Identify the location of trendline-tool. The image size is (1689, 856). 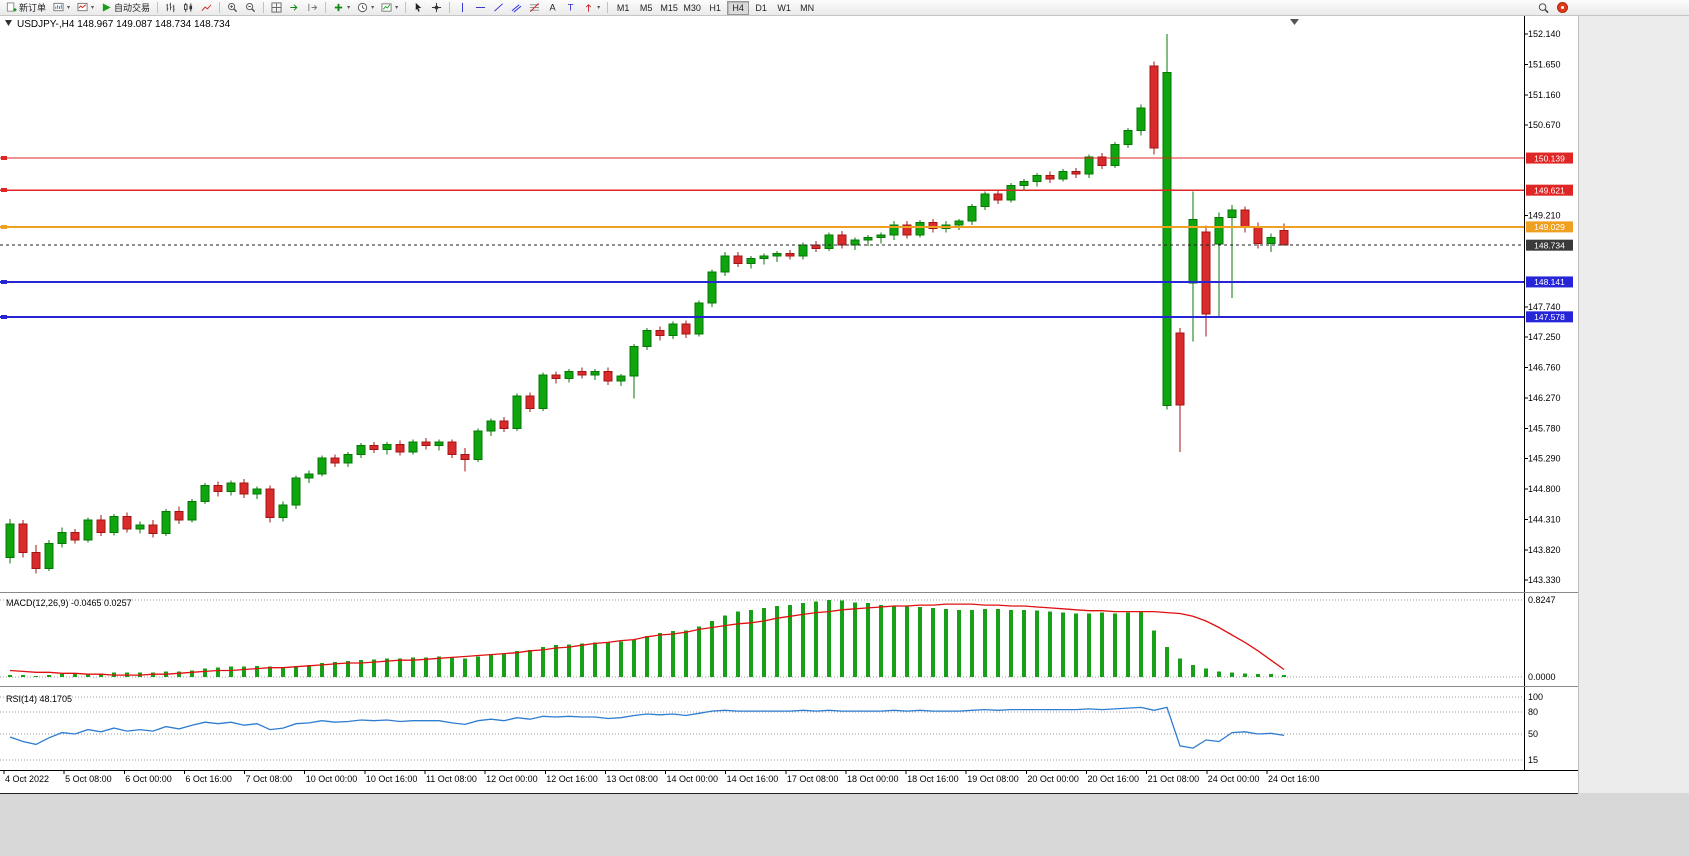
(498, 8).